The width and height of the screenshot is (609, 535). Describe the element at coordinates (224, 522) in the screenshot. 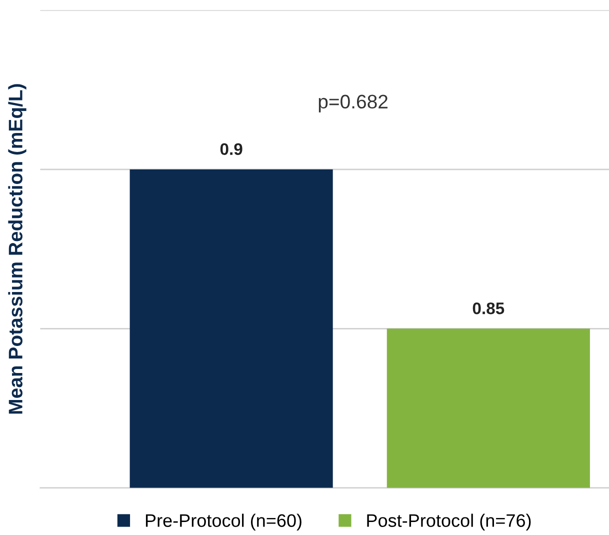

I see `legend-label: Pre-Protocol (n=60)` at that location.